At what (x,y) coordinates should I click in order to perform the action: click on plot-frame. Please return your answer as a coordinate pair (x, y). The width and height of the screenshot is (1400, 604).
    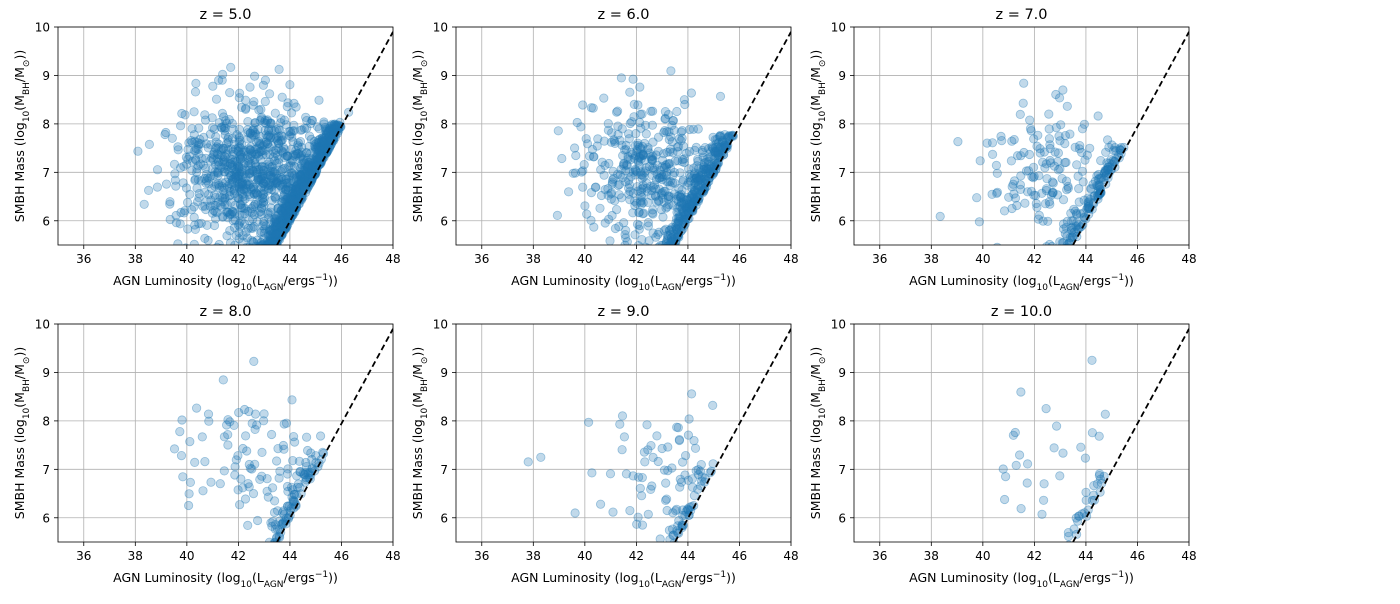
    Looking at the image, I should click on (623, 136).